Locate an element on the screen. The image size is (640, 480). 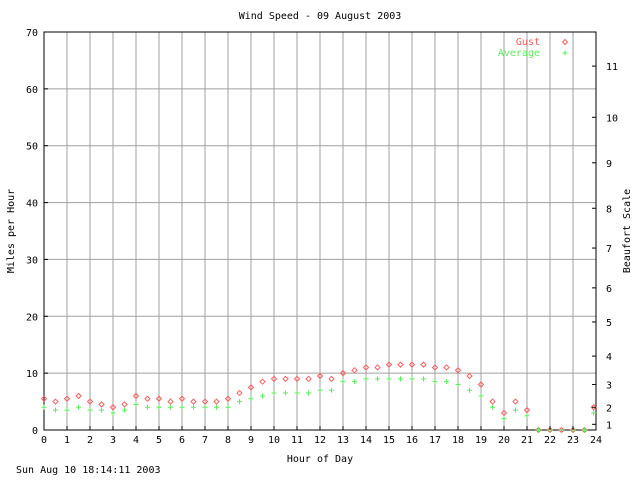
x-tick-label: 21 is located at coordinates (527, 440).